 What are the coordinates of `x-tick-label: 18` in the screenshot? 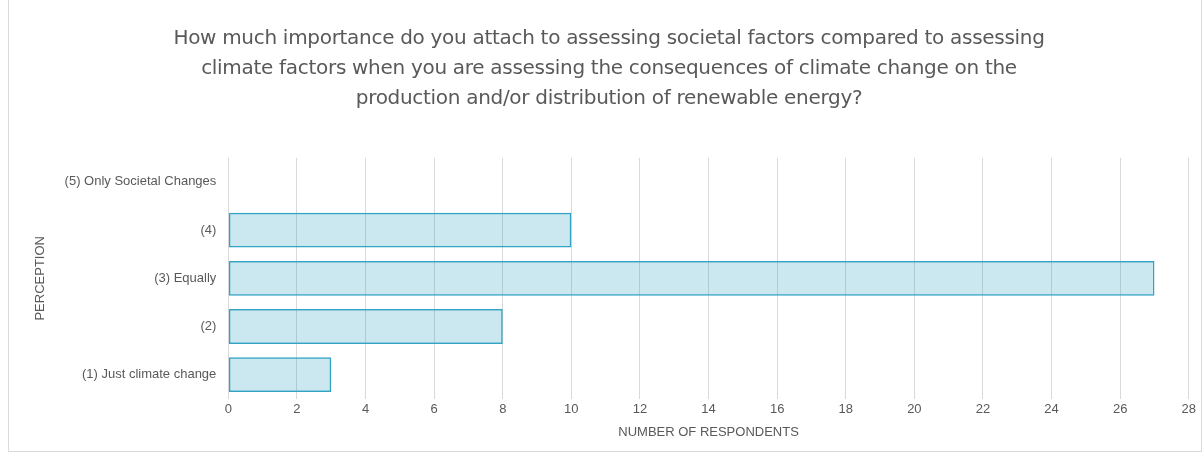 It's located at (845, 409).